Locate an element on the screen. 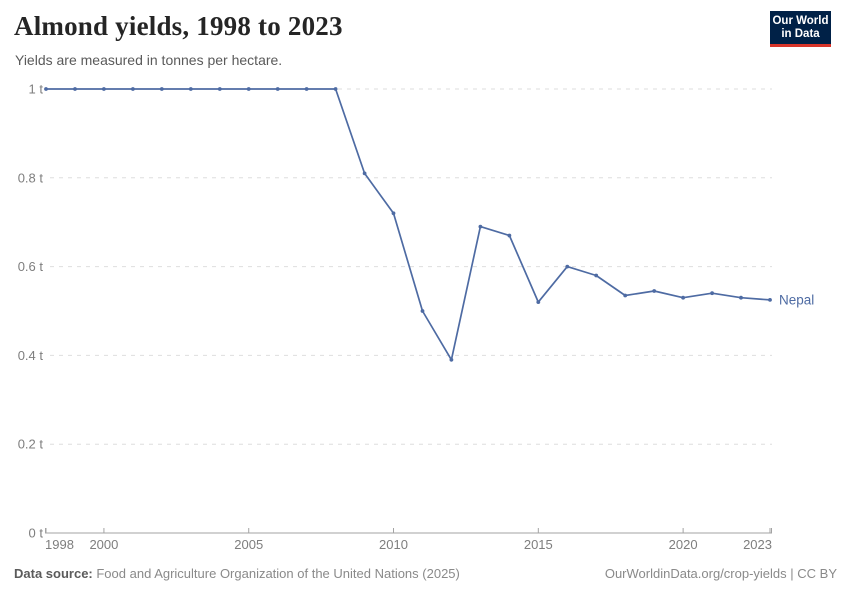 The width and height of the screenshot is (850, 600). x-tick-label: 2005 is located at coordinates (248, 544).